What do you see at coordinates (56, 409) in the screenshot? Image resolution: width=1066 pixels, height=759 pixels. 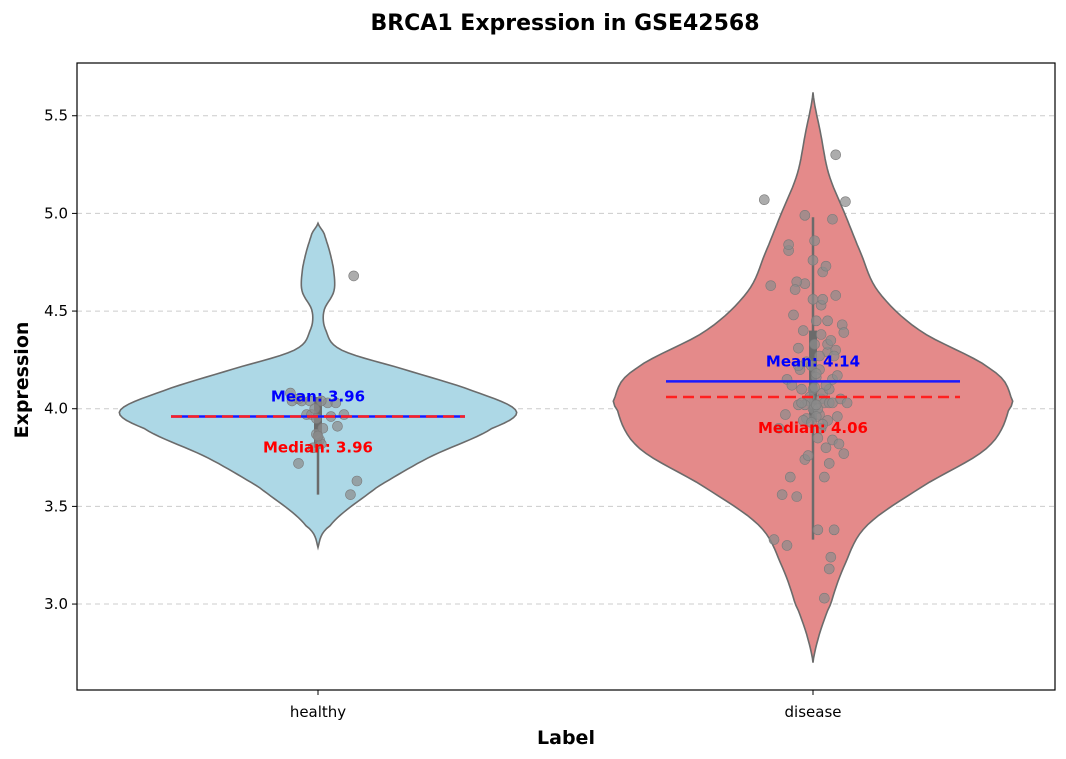 I see `y-tick-label: 4.0` at bounding box center [56, 409].